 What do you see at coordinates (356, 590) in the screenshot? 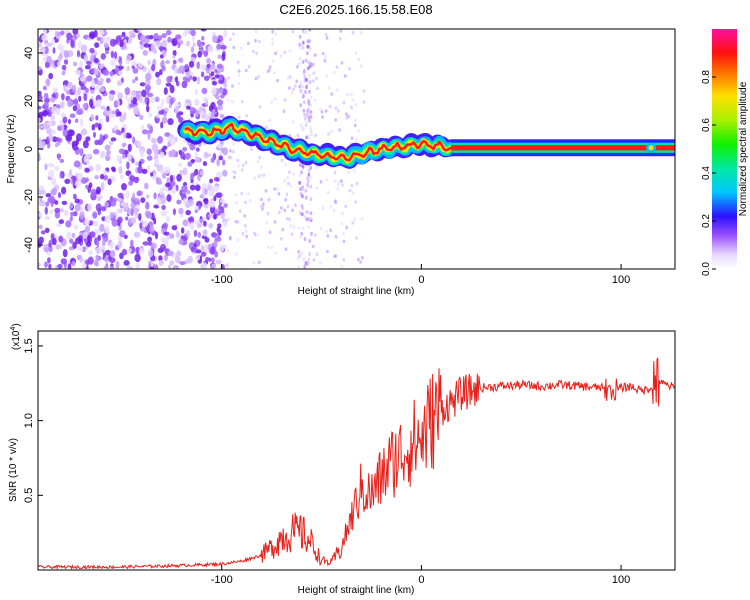
I see `snr-x-label: Height of straight line (km)` at bounding box center [356, 590].